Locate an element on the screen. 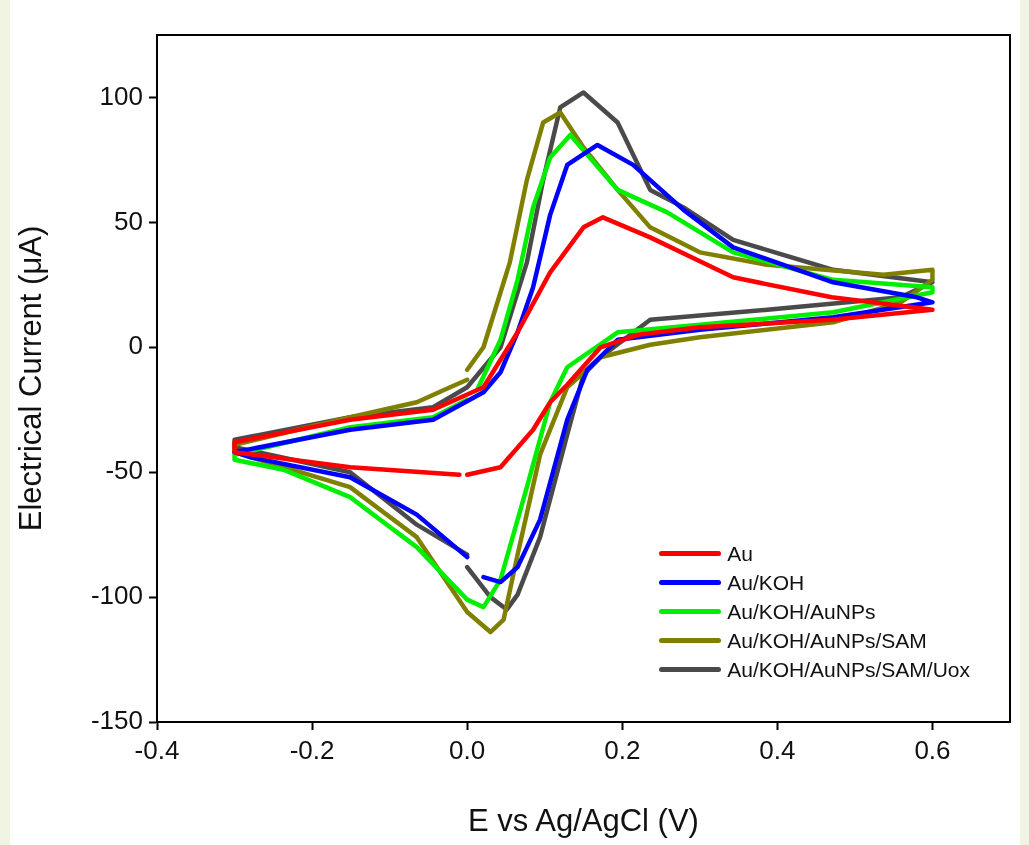  x-tick-label: 0.4 is located at coordinates (777, 749).